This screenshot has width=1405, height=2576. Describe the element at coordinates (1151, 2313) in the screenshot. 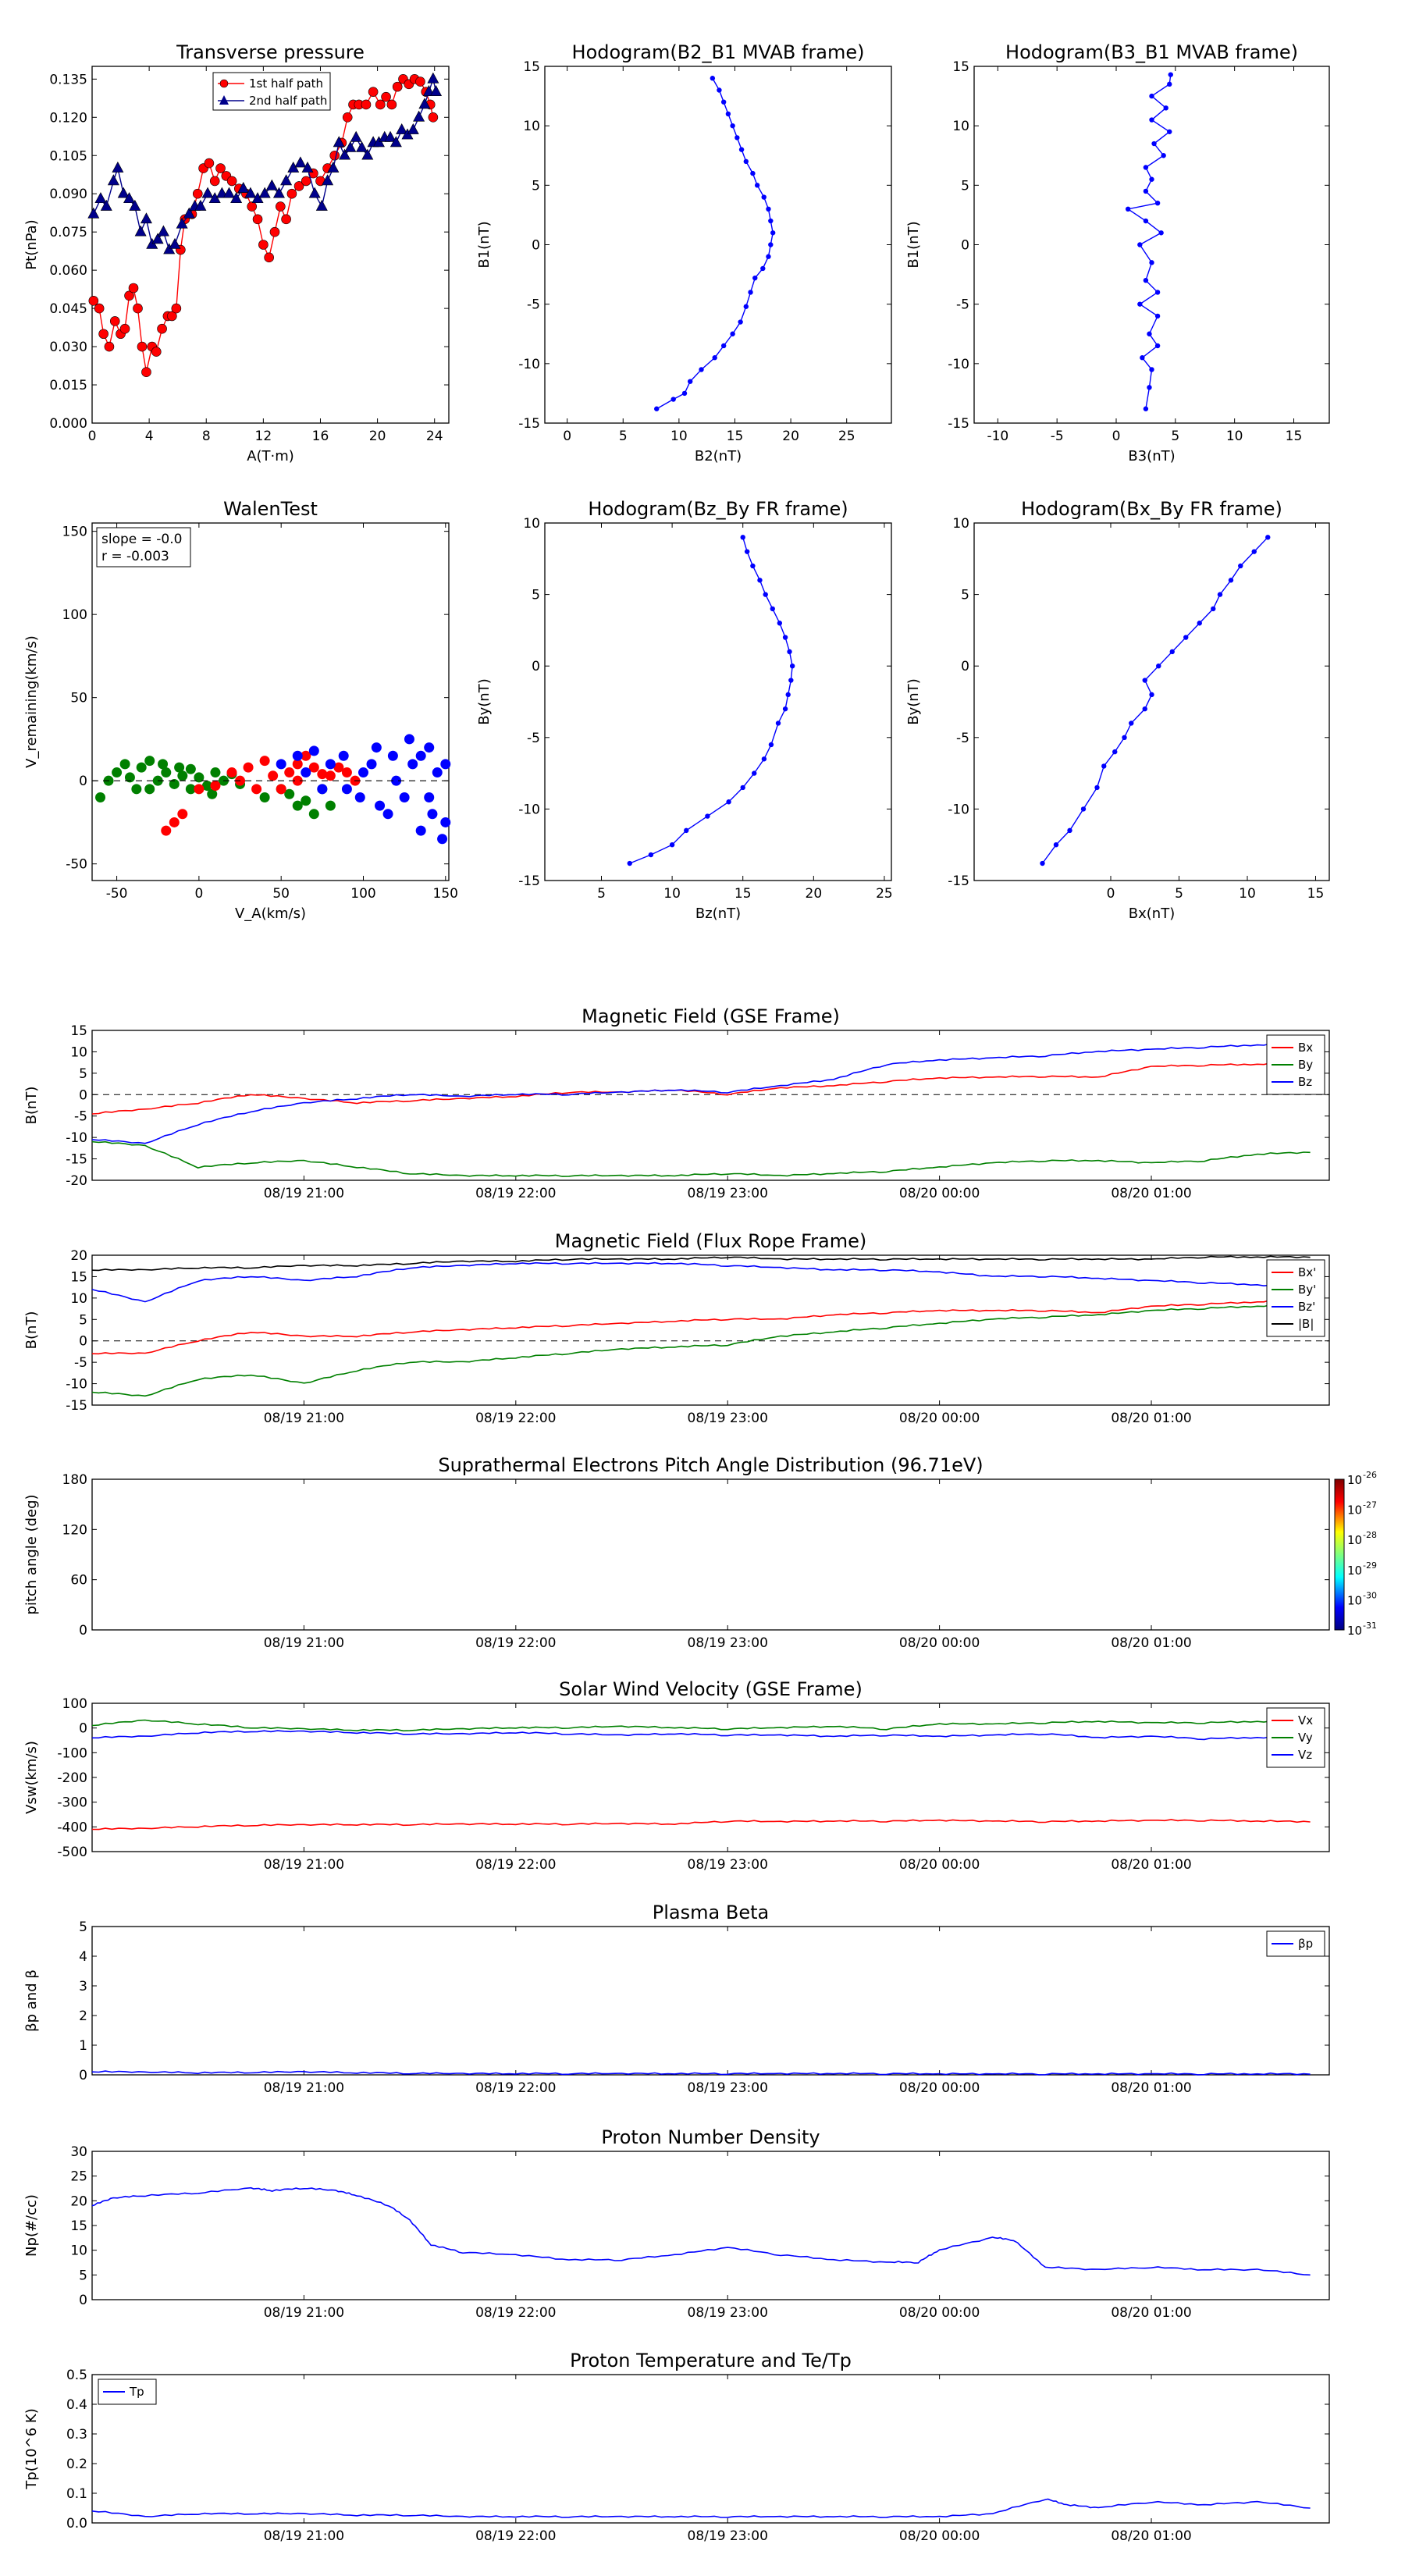

I see `x-tick-label: 08/20 01:00` at that location.